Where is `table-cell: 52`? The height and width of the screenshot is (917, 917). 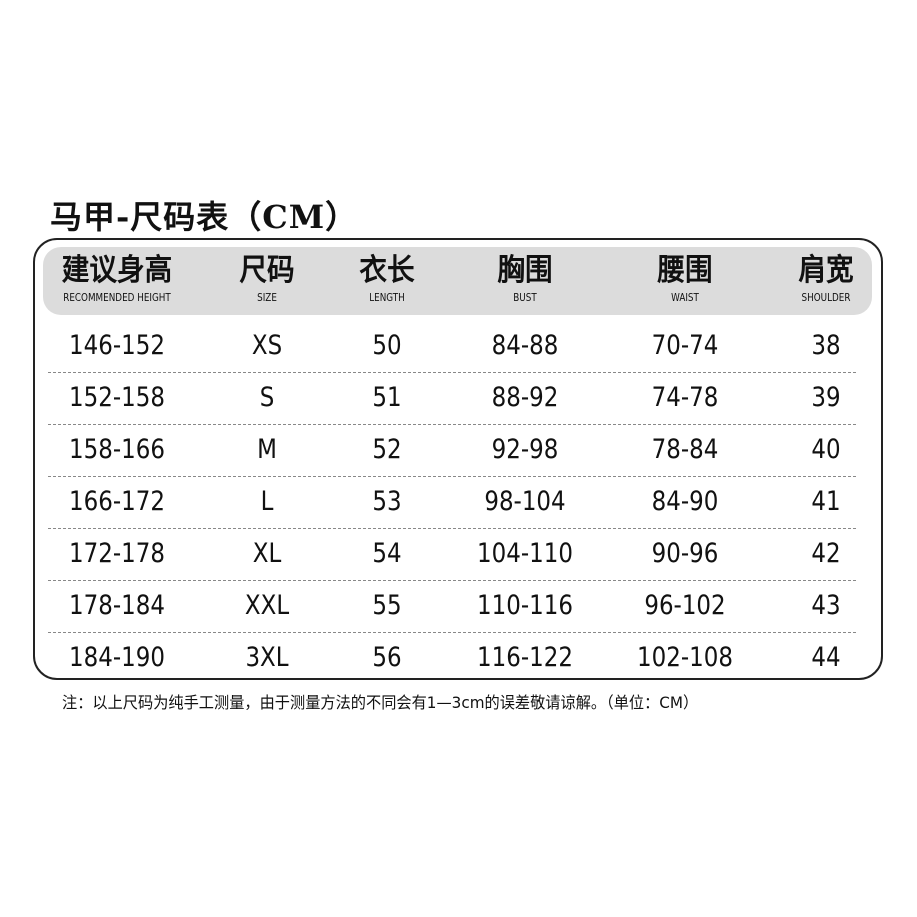 table-cell: 52 is located at coordinates (387, 449).